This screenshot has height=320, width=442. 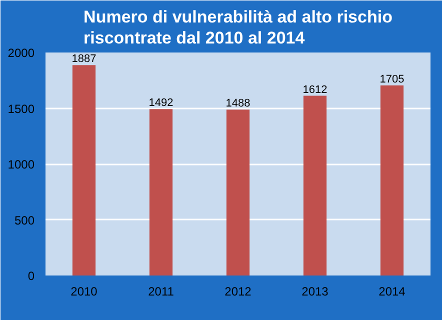 I want to click on x-tick-label: 2013, so click(x=315, y=291).